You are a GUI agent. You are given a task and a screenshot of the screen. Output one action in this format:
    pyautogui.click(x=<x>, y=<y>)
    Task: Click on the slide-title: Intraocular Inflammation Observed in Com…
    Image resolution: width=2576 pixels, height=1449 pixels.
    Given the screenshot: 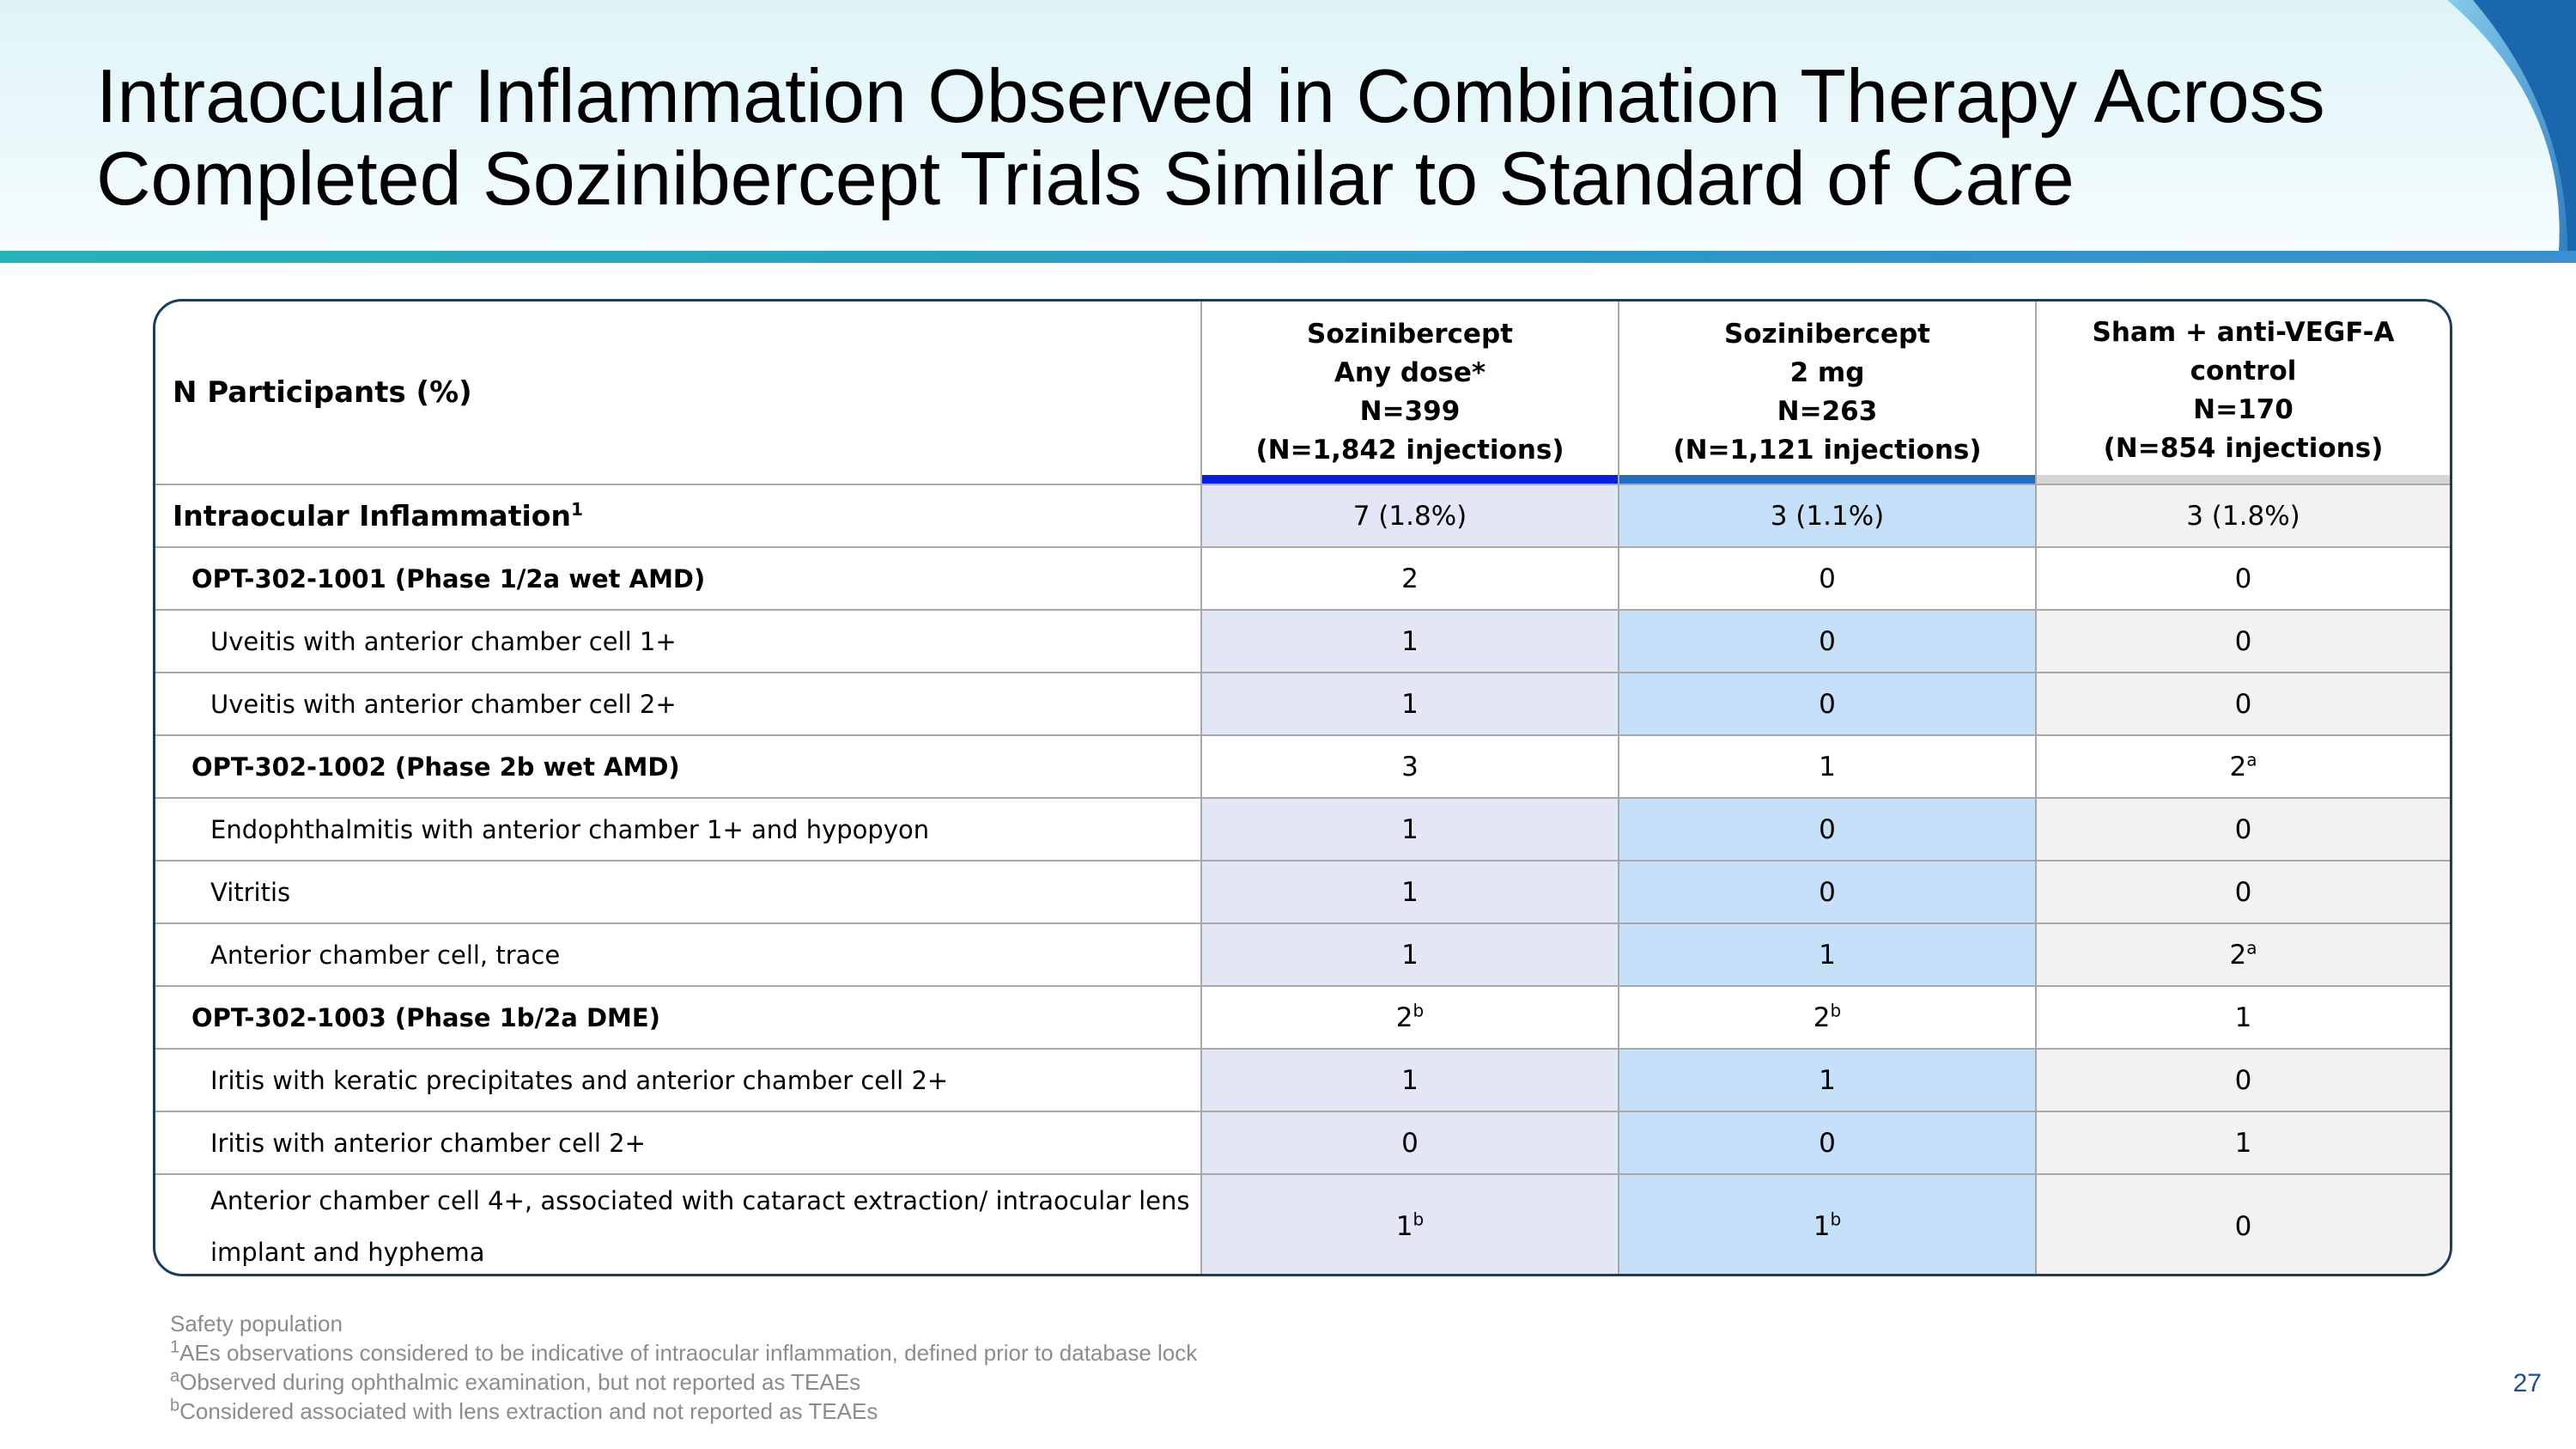 What is the action you would take?
    pyautogui.click(x=1255, y=137)
    